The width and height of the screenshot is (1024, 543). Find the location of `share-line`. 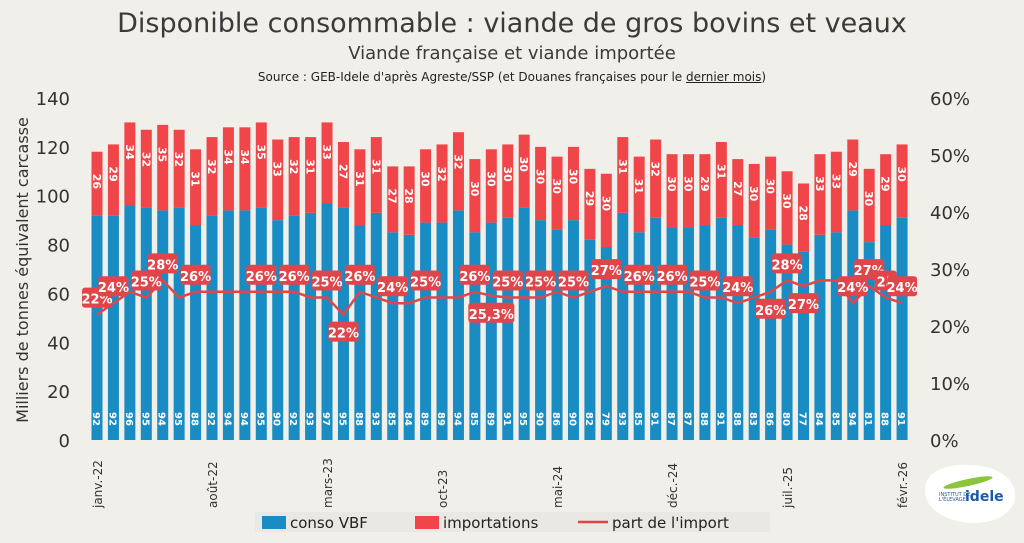

share-line is located at coordinates (499, 297).